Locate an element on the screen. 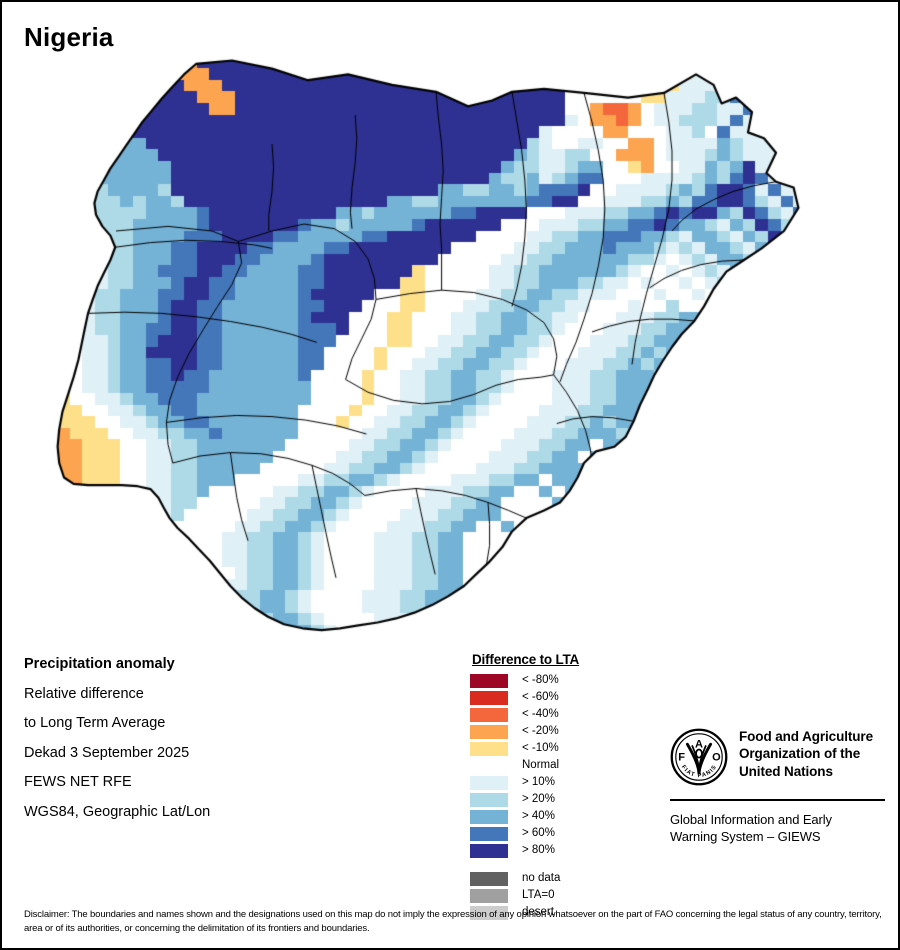 The image size is (900, 950). legend-label-lt-20: < -20% is located at coordinates (540, 731).